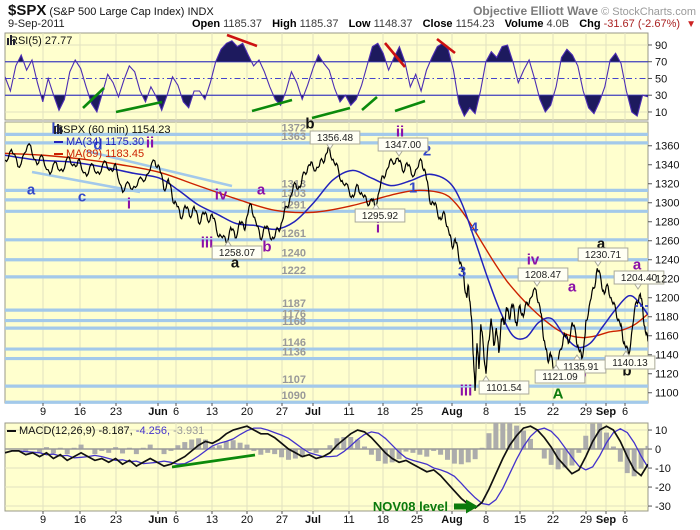  Describe the element at coordinates (462, 272) in the screenshot. I see `wave-label: 3` at that location.